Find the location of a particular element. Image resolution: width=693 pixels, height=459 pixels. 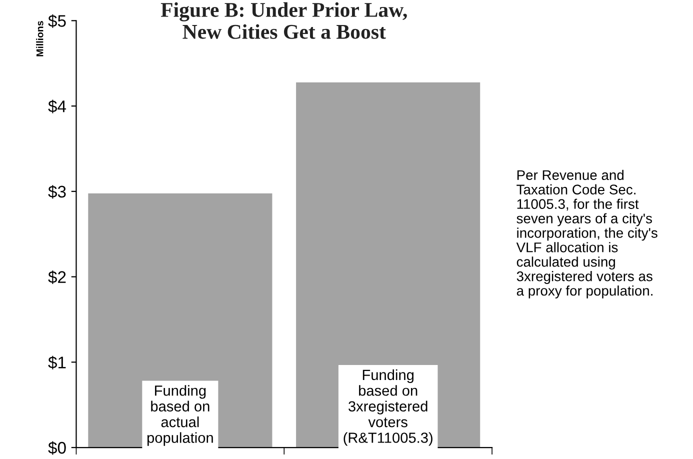

y-tick-label: $5 is located at coordinates (57, 21).